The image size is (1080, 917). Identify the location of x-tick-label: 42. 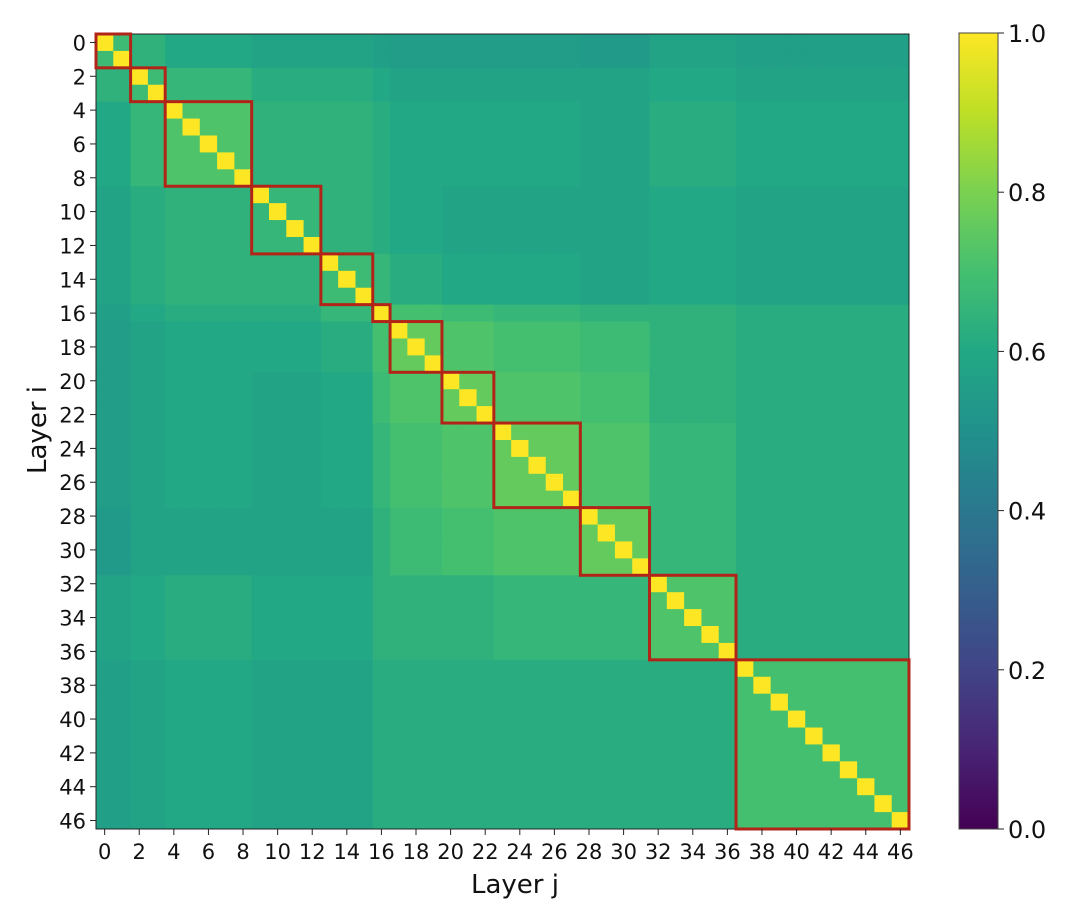
(831, 852).